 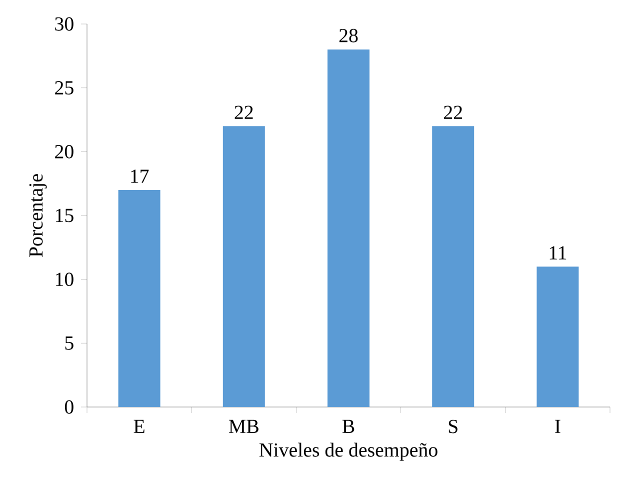 What do you see at coordinates (140, 176) in the screenshot?
I see `data-label: 17` at bounding box center [140, 176].